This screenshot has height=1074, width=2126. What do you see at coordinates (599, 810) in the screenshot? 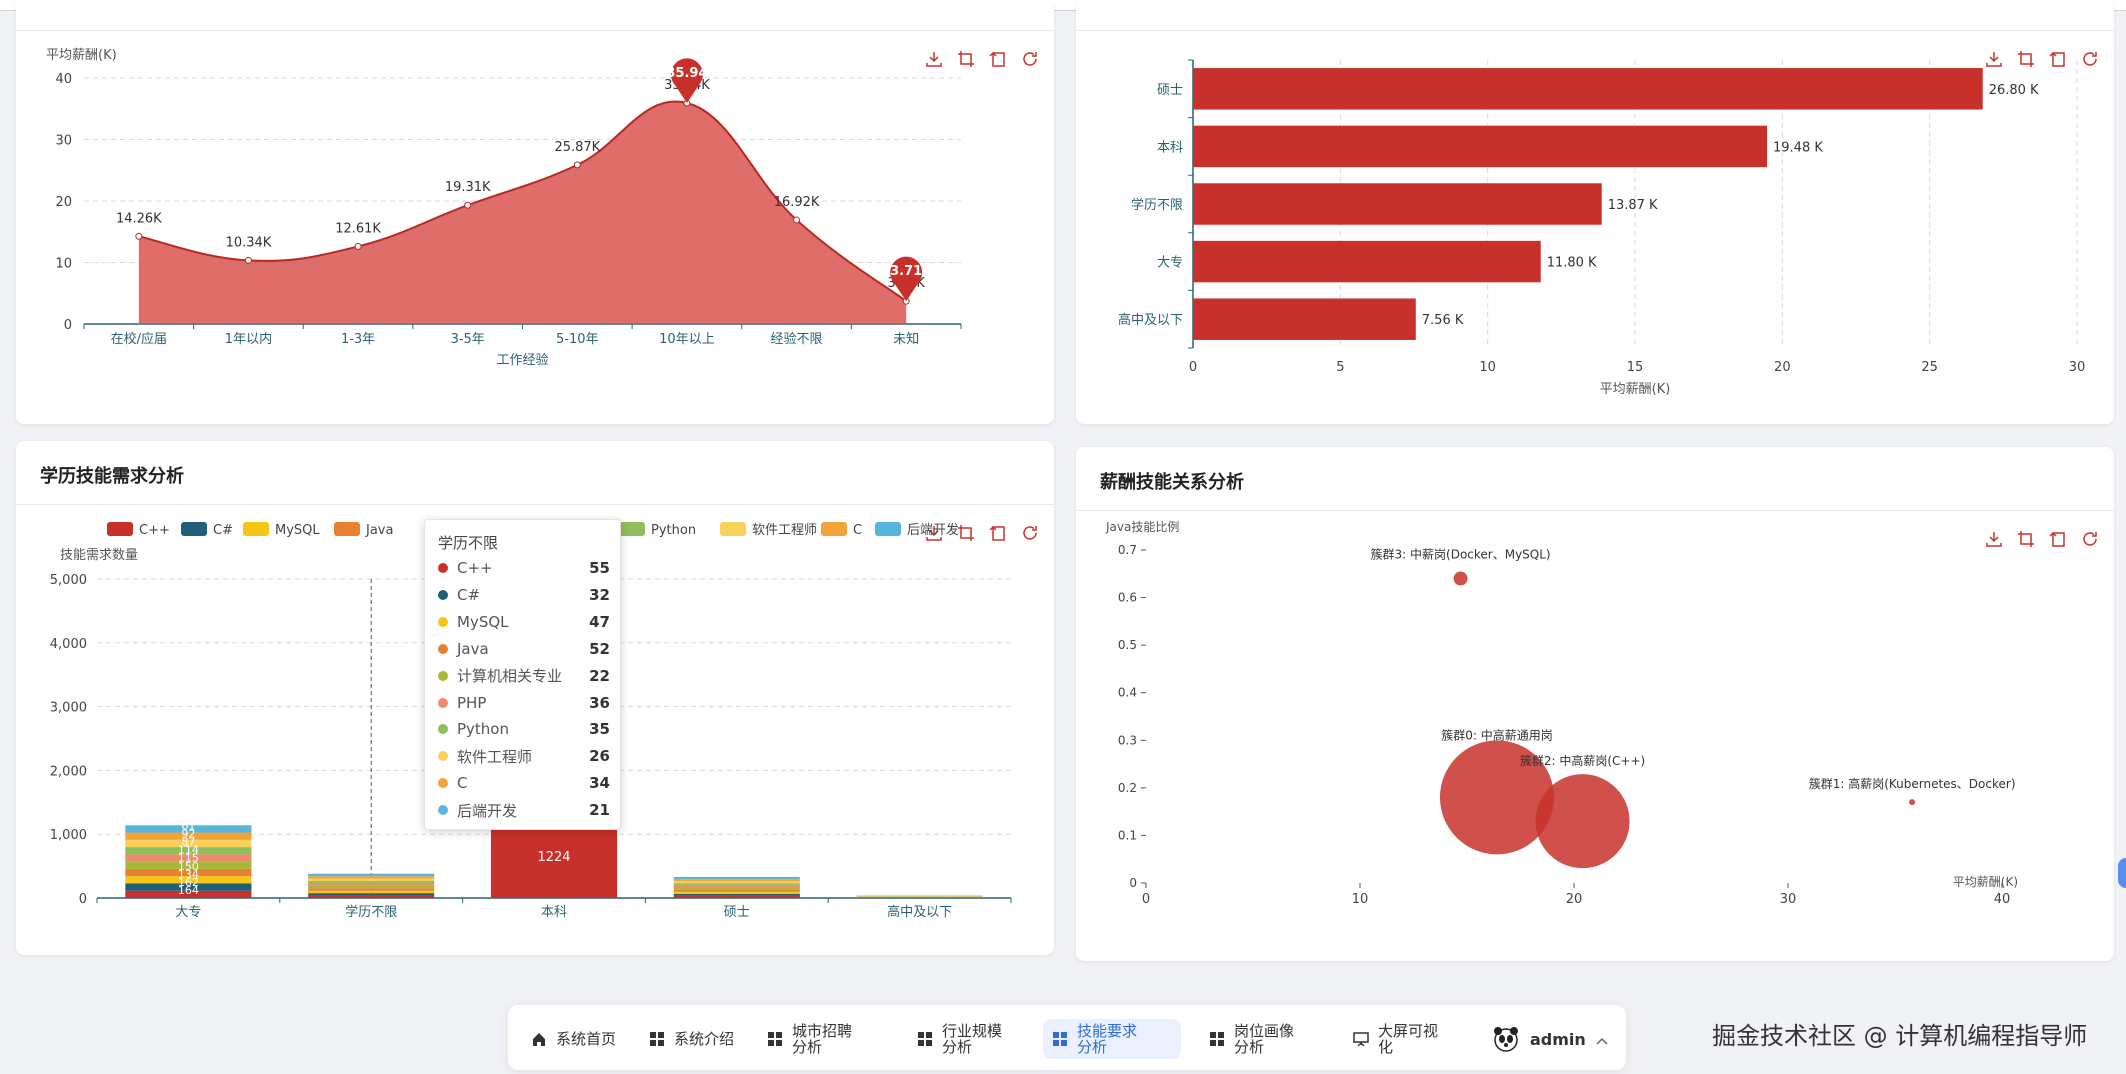
I see `tooltip-series-value: 21` at bounding box center [599, 810].